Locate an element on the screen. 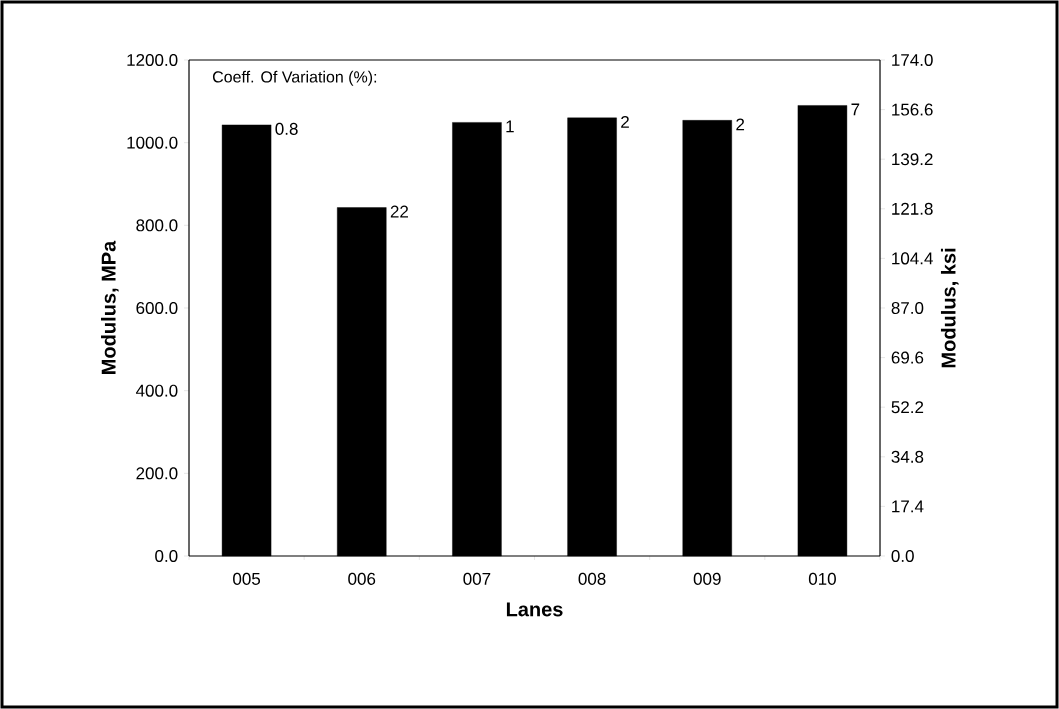 This screenshot has width=1059, height=709. y-tick-label: 0.0 is located at coordinates (166, 556).